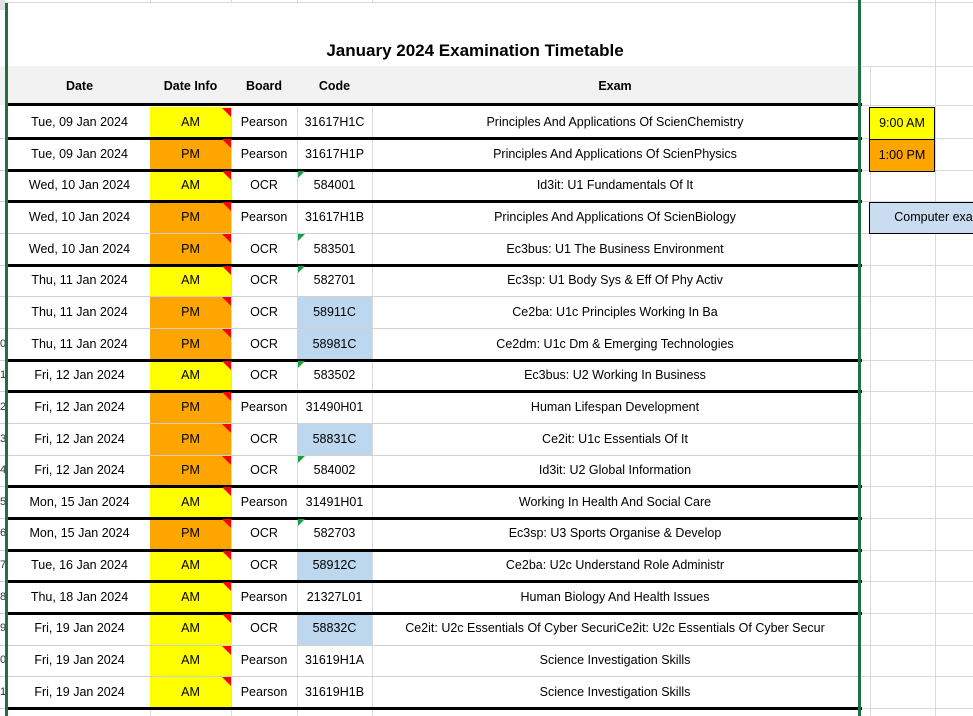 The width and height of the screenshot is (973, 716). What do you see at coordinates (902, 155) in the screenshot?
I see `legend-pm-time: 1:00 PM` at bounding box center [902, 155].